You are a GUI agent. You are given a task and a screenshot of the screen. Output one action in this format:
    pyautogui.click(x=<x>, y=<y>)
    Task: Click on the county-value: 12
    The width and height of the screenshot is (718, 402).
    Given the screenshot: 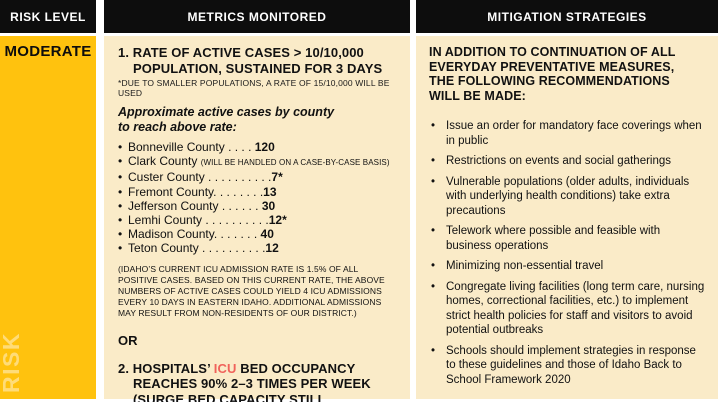 What is the action you would take?
    pyautogui.click(x=272, y=248)
    